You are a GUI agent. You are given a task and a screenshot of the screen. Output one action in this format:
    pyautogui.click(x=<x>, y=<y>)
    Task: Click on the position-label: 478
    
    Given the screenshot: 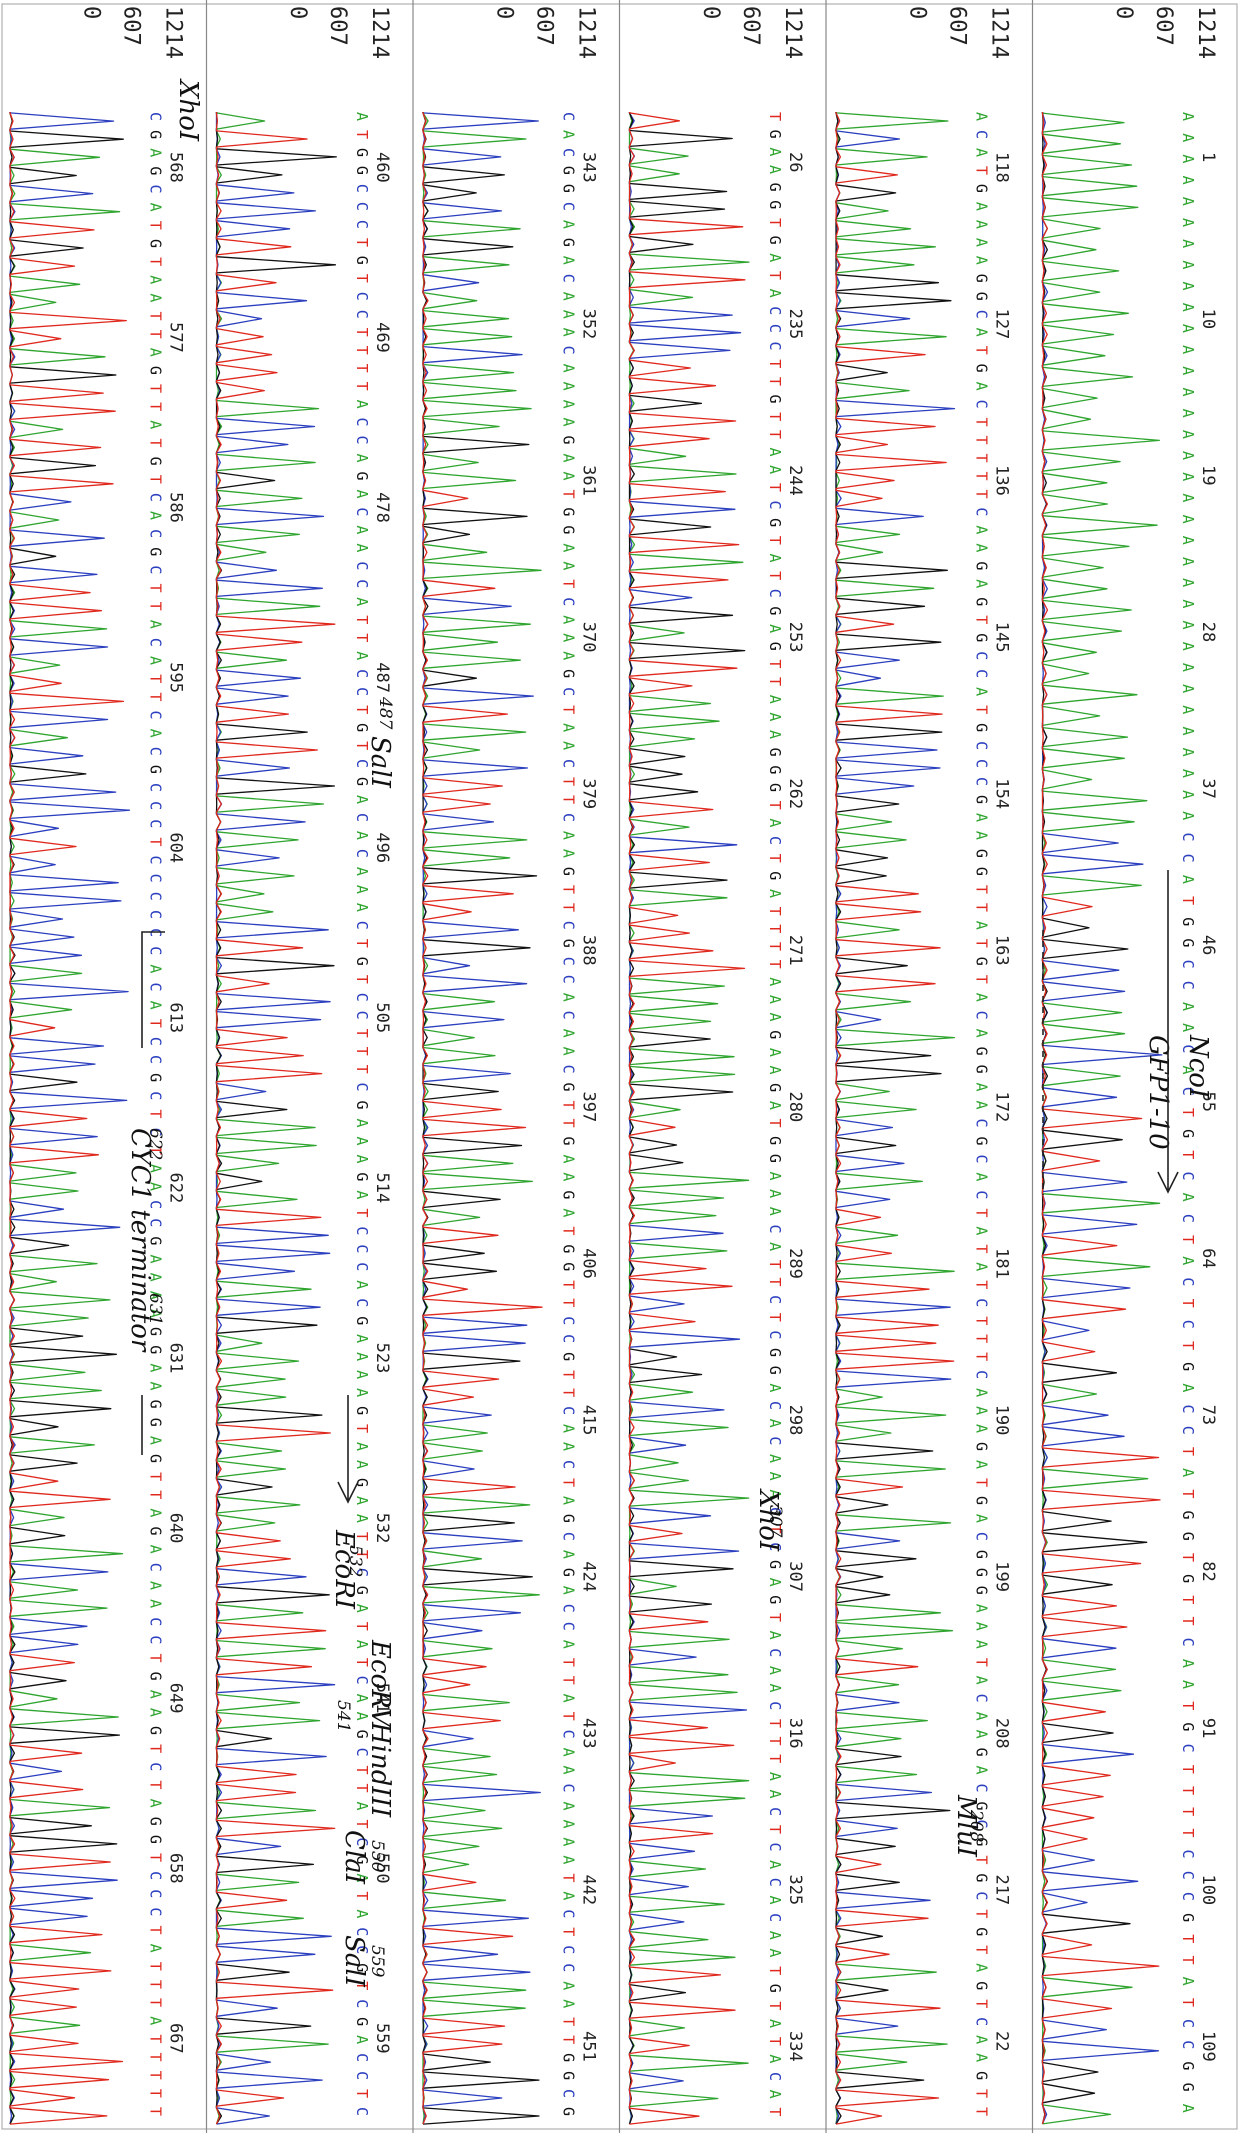 What is the action you would take?
    pyautogui.click(x=382, y=507)
    